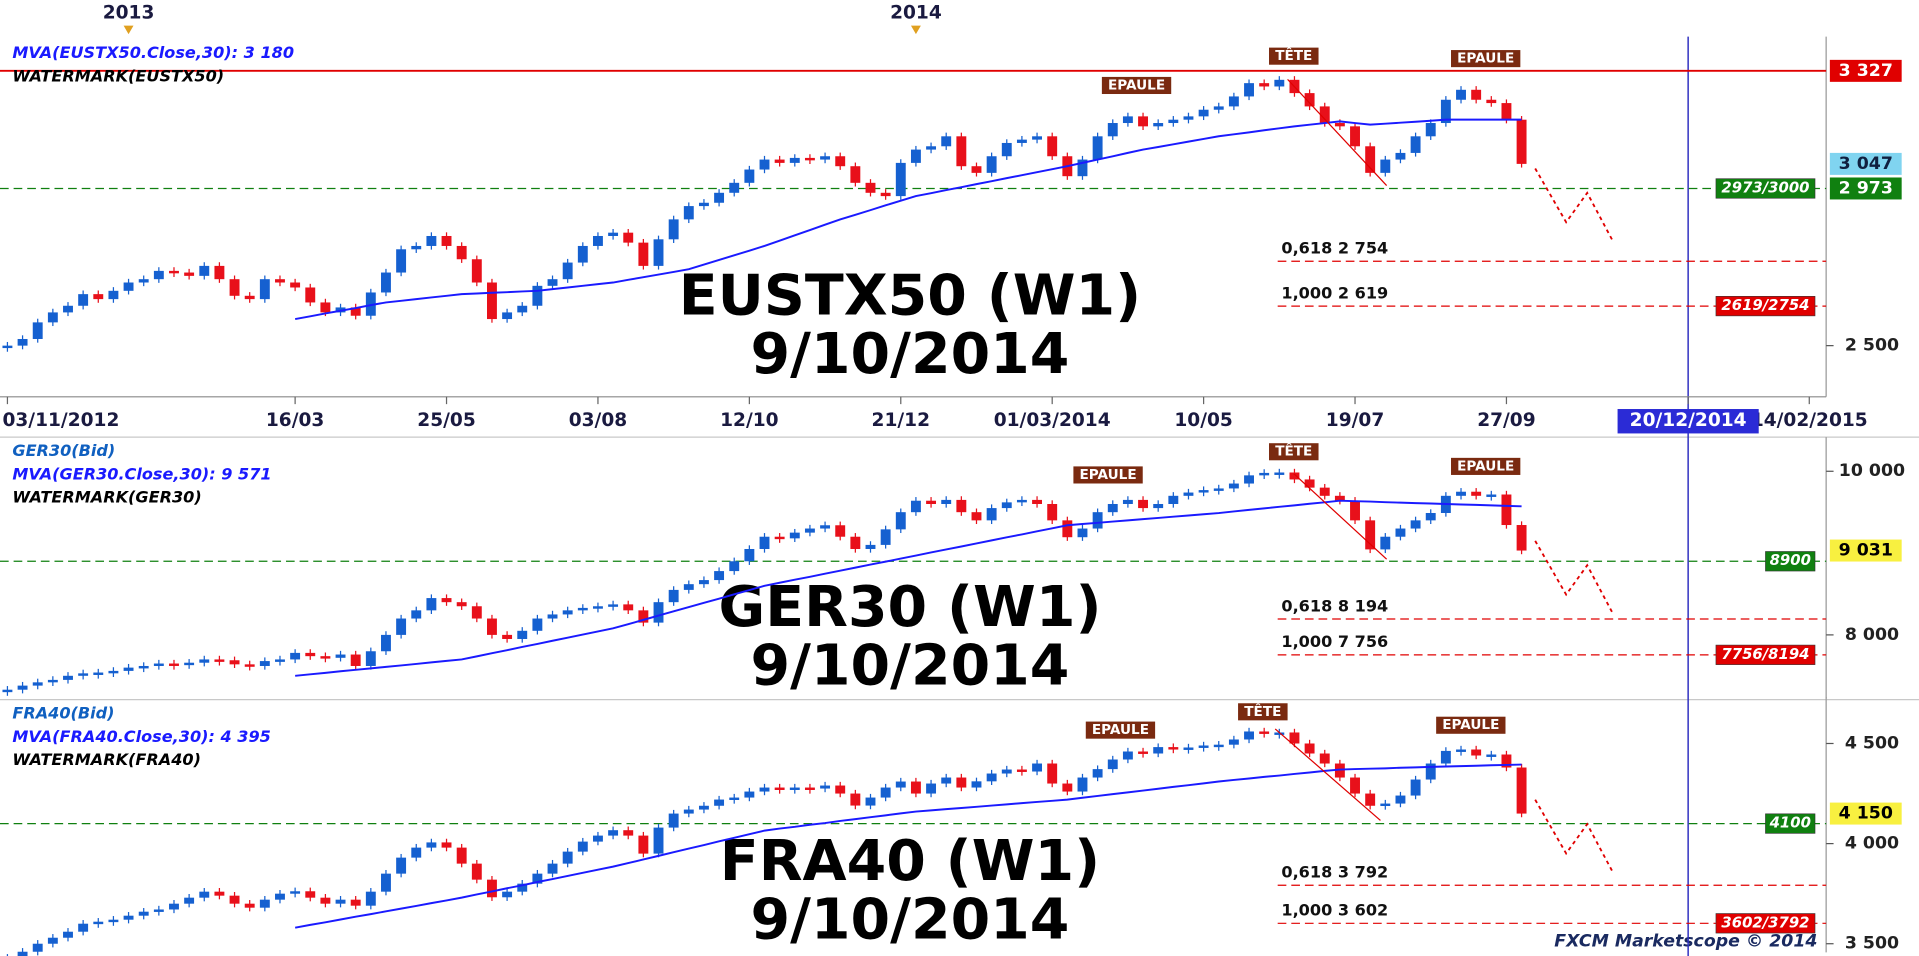 Image resolution: width=1919 pixels, height=956 pixels. I want to click on legend-entry: MVA(FRA40.Close,30): 4 395, so click(141, 736).